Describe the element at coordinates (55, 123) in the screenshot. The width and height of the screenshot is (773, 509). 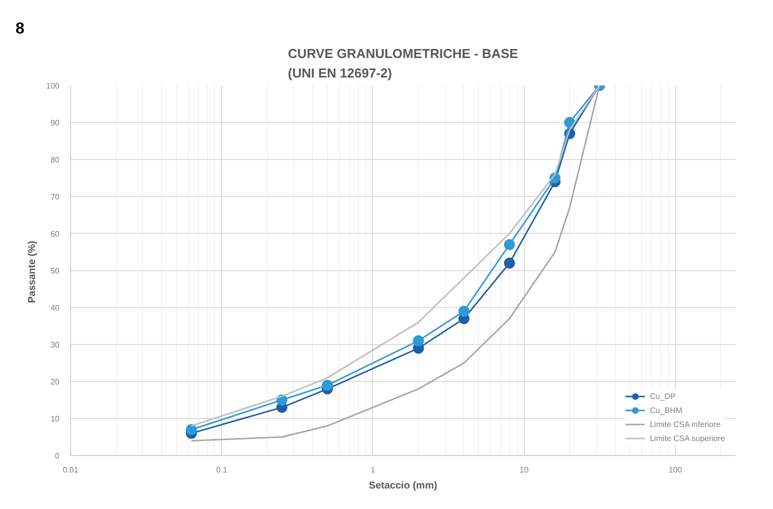
I see `y-tick-label: 90` at that location.